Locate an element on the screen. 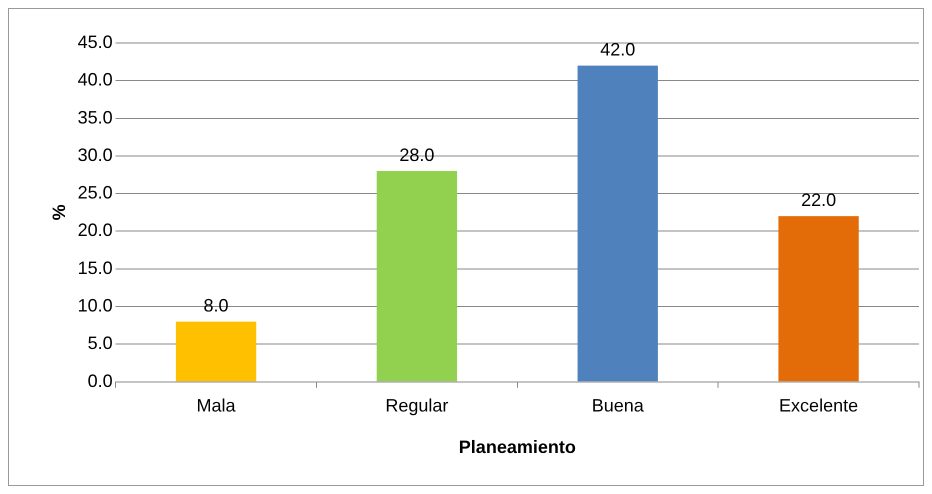 This screenshot has height=494, width=932. y-tick-label: 15.0 is located at coordinates (95, 268).